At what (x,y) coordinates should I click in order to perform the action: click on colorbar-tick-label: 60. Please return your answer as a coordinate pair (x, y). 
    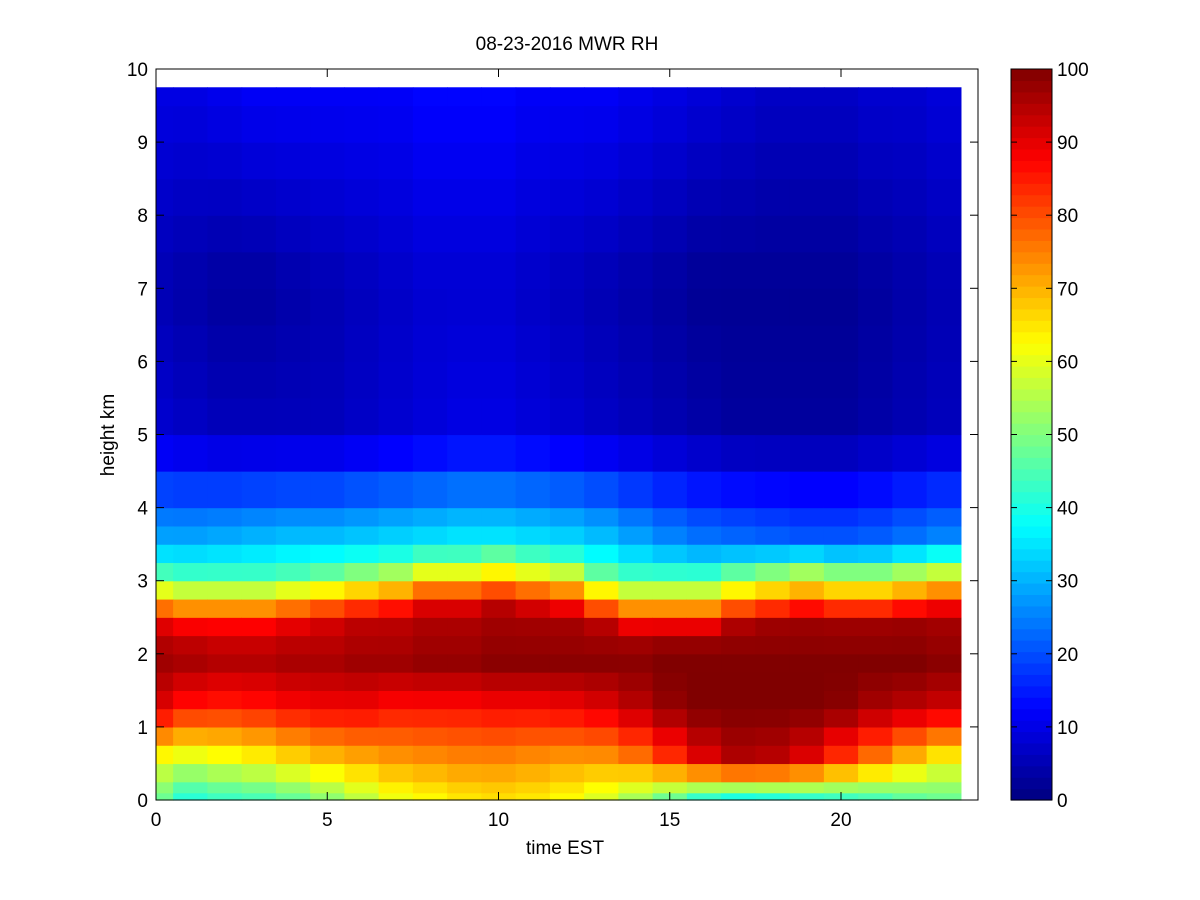
    Looking at the image, I should click on (1067, 362).